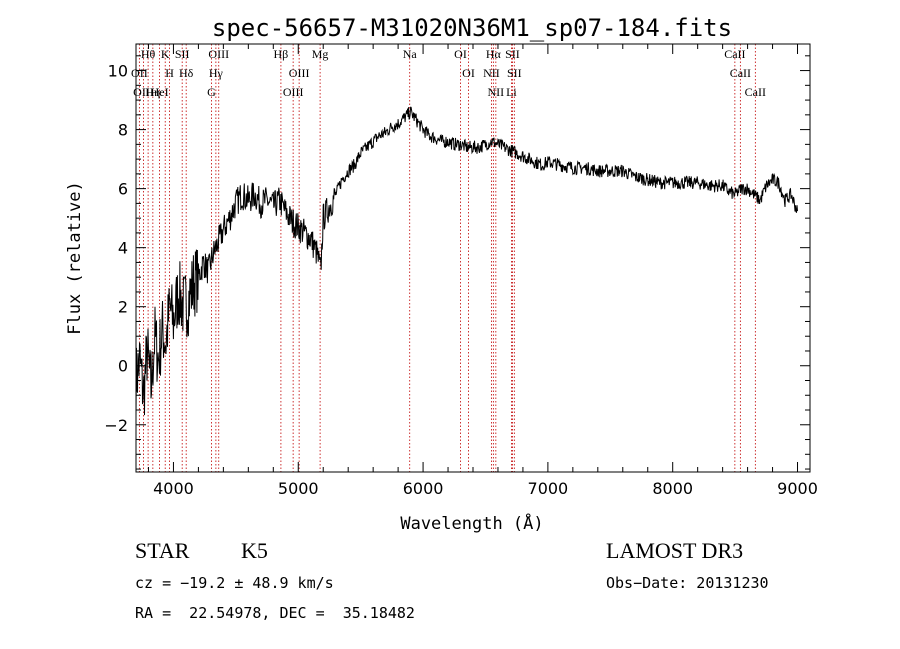 This screenshot has height=649, width=900. Describe the element at coordinates (152, 92) in the screenshot. I see `line-marker-label: Hη` at that location.